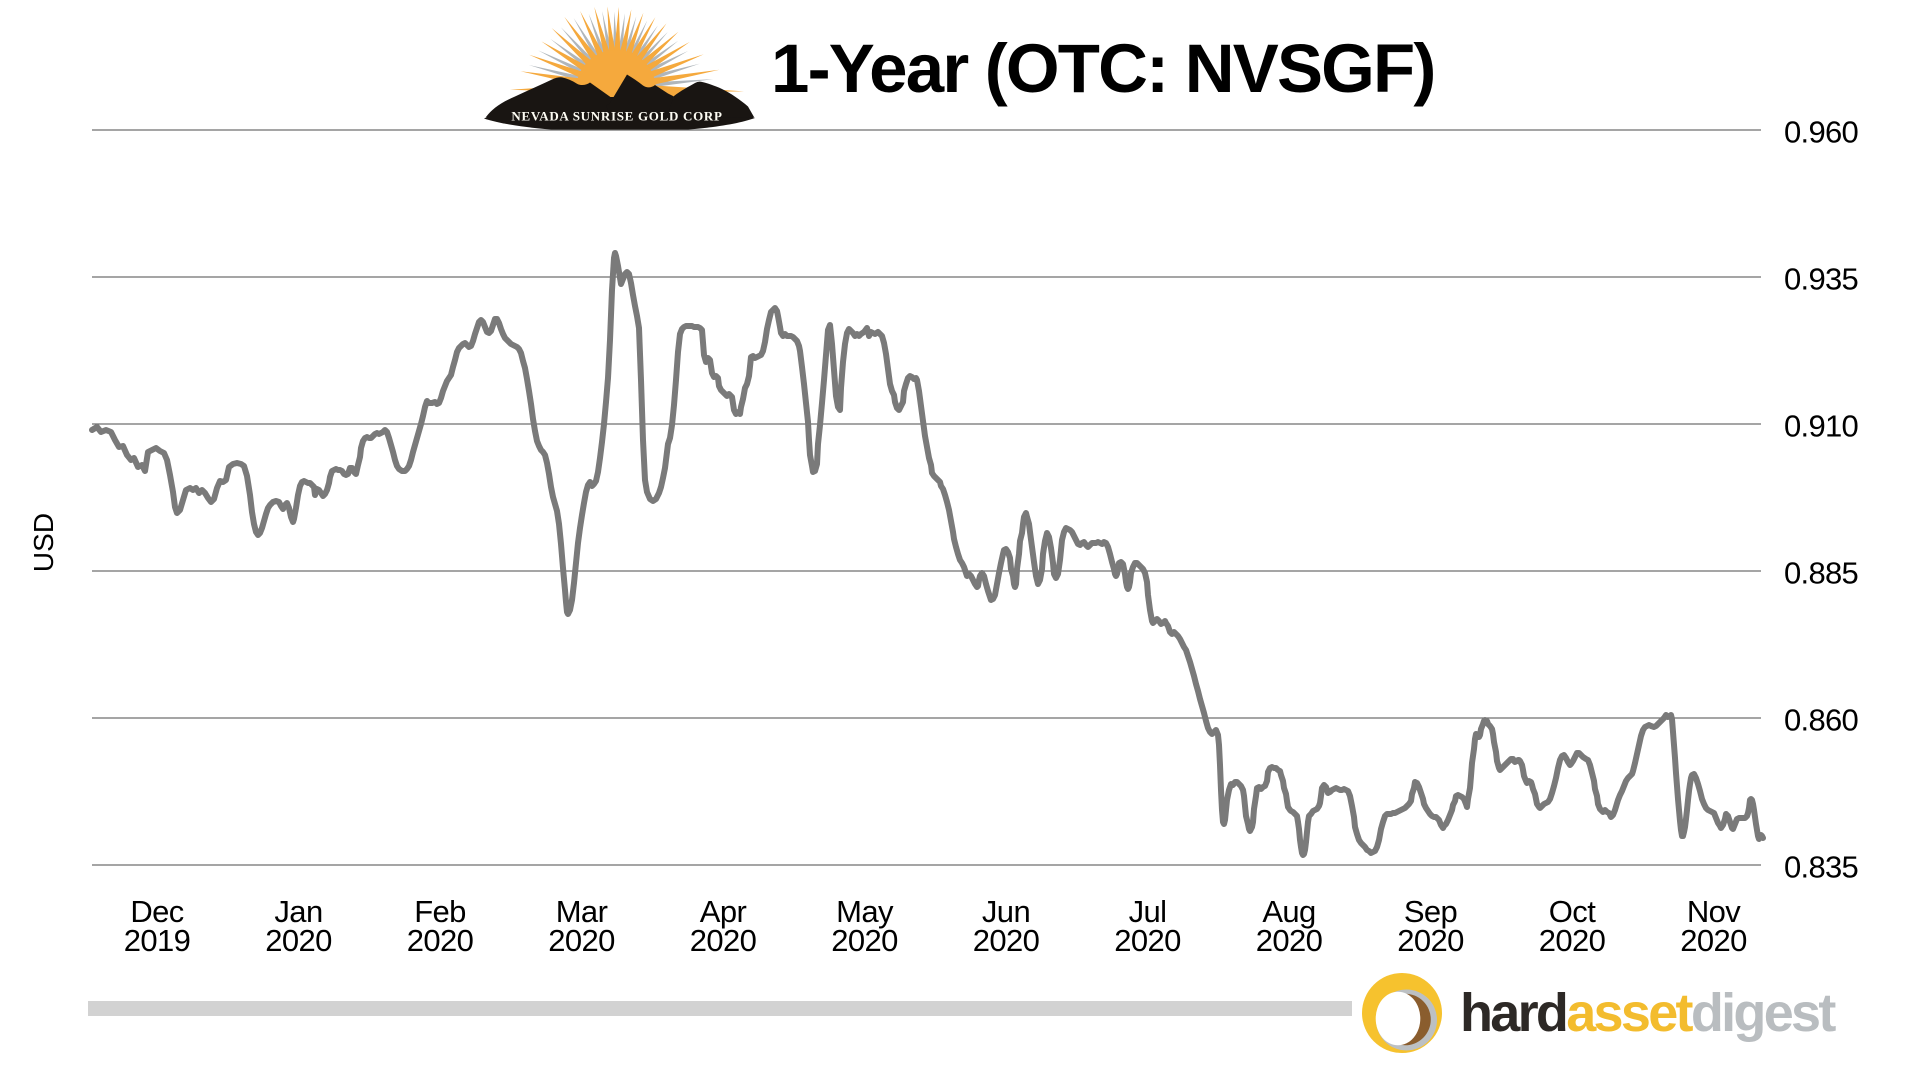 The width and height of the screenshot is (1920, 1080). I want to click on svg-text: USD, so click(43, 542).